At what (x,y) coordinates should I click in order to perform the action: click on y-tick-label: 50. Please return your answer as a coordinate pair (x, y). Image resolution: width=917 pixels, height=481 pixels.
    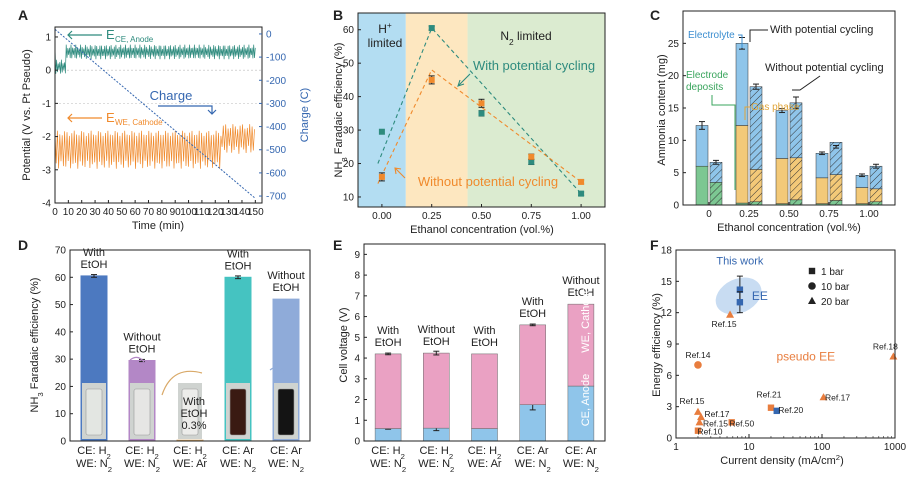
    Looking at the image, I should click on (61, 305).